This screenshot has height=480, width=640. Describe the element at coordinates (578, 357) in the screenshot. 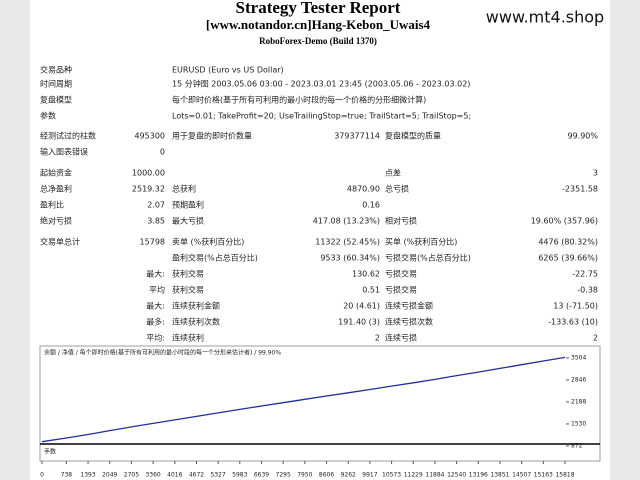

I see `y-tick-label: 3504` at that location.